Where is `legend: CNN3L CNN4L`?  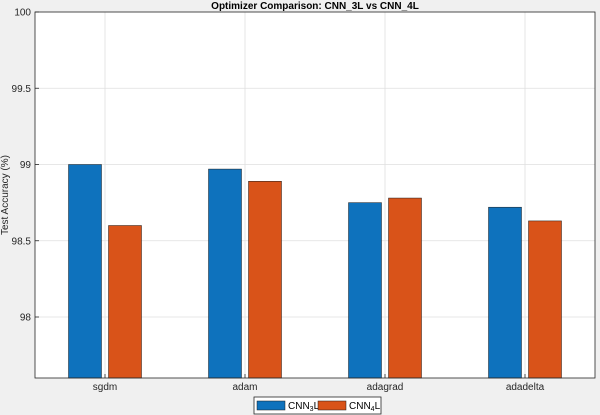
legend: CNN3L CNN4L is located at coordinates (317, 405).